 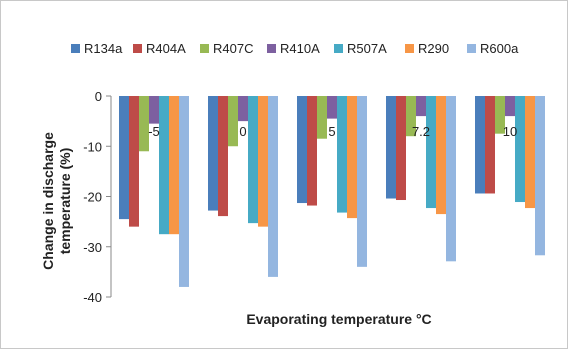 I want to click on legend-item-r290: R290, so click(x=427, y=48).